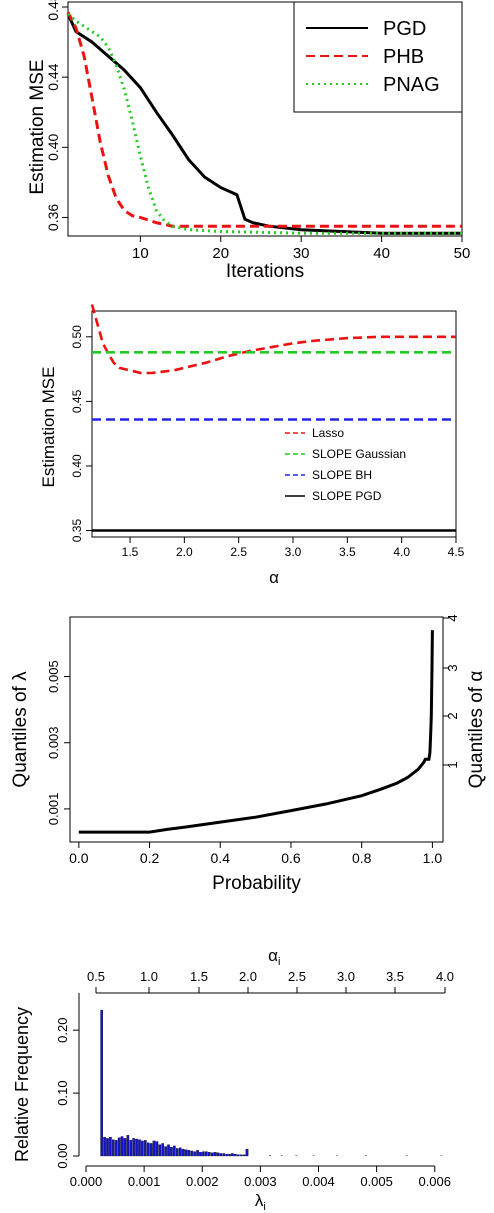 This screenshot has width=494, height=1213. I want to click on legend: PGD PHB PNAG, so click(378, 57).